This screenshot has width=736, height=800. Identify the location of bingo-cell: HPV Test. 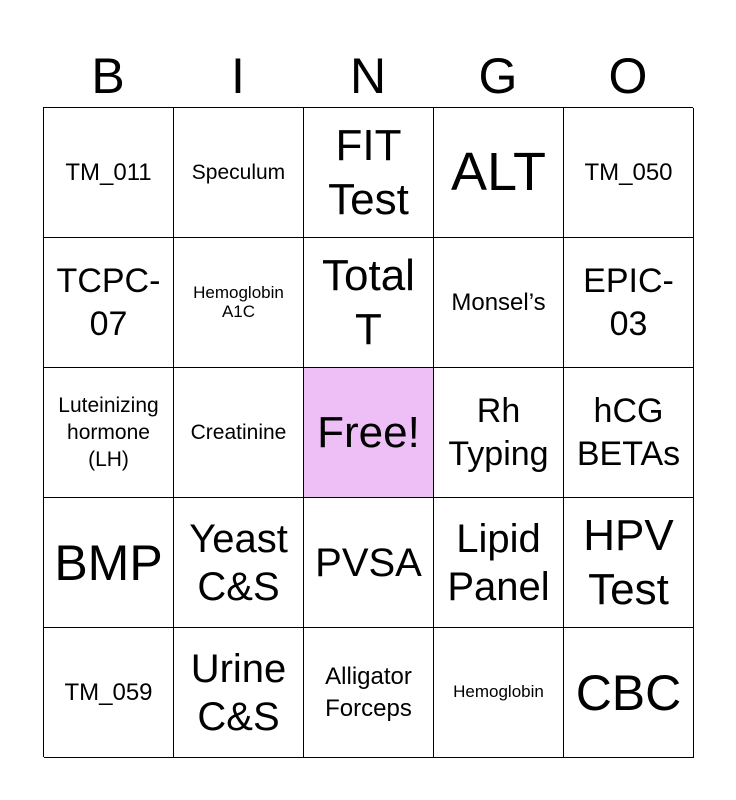
(629, 563).